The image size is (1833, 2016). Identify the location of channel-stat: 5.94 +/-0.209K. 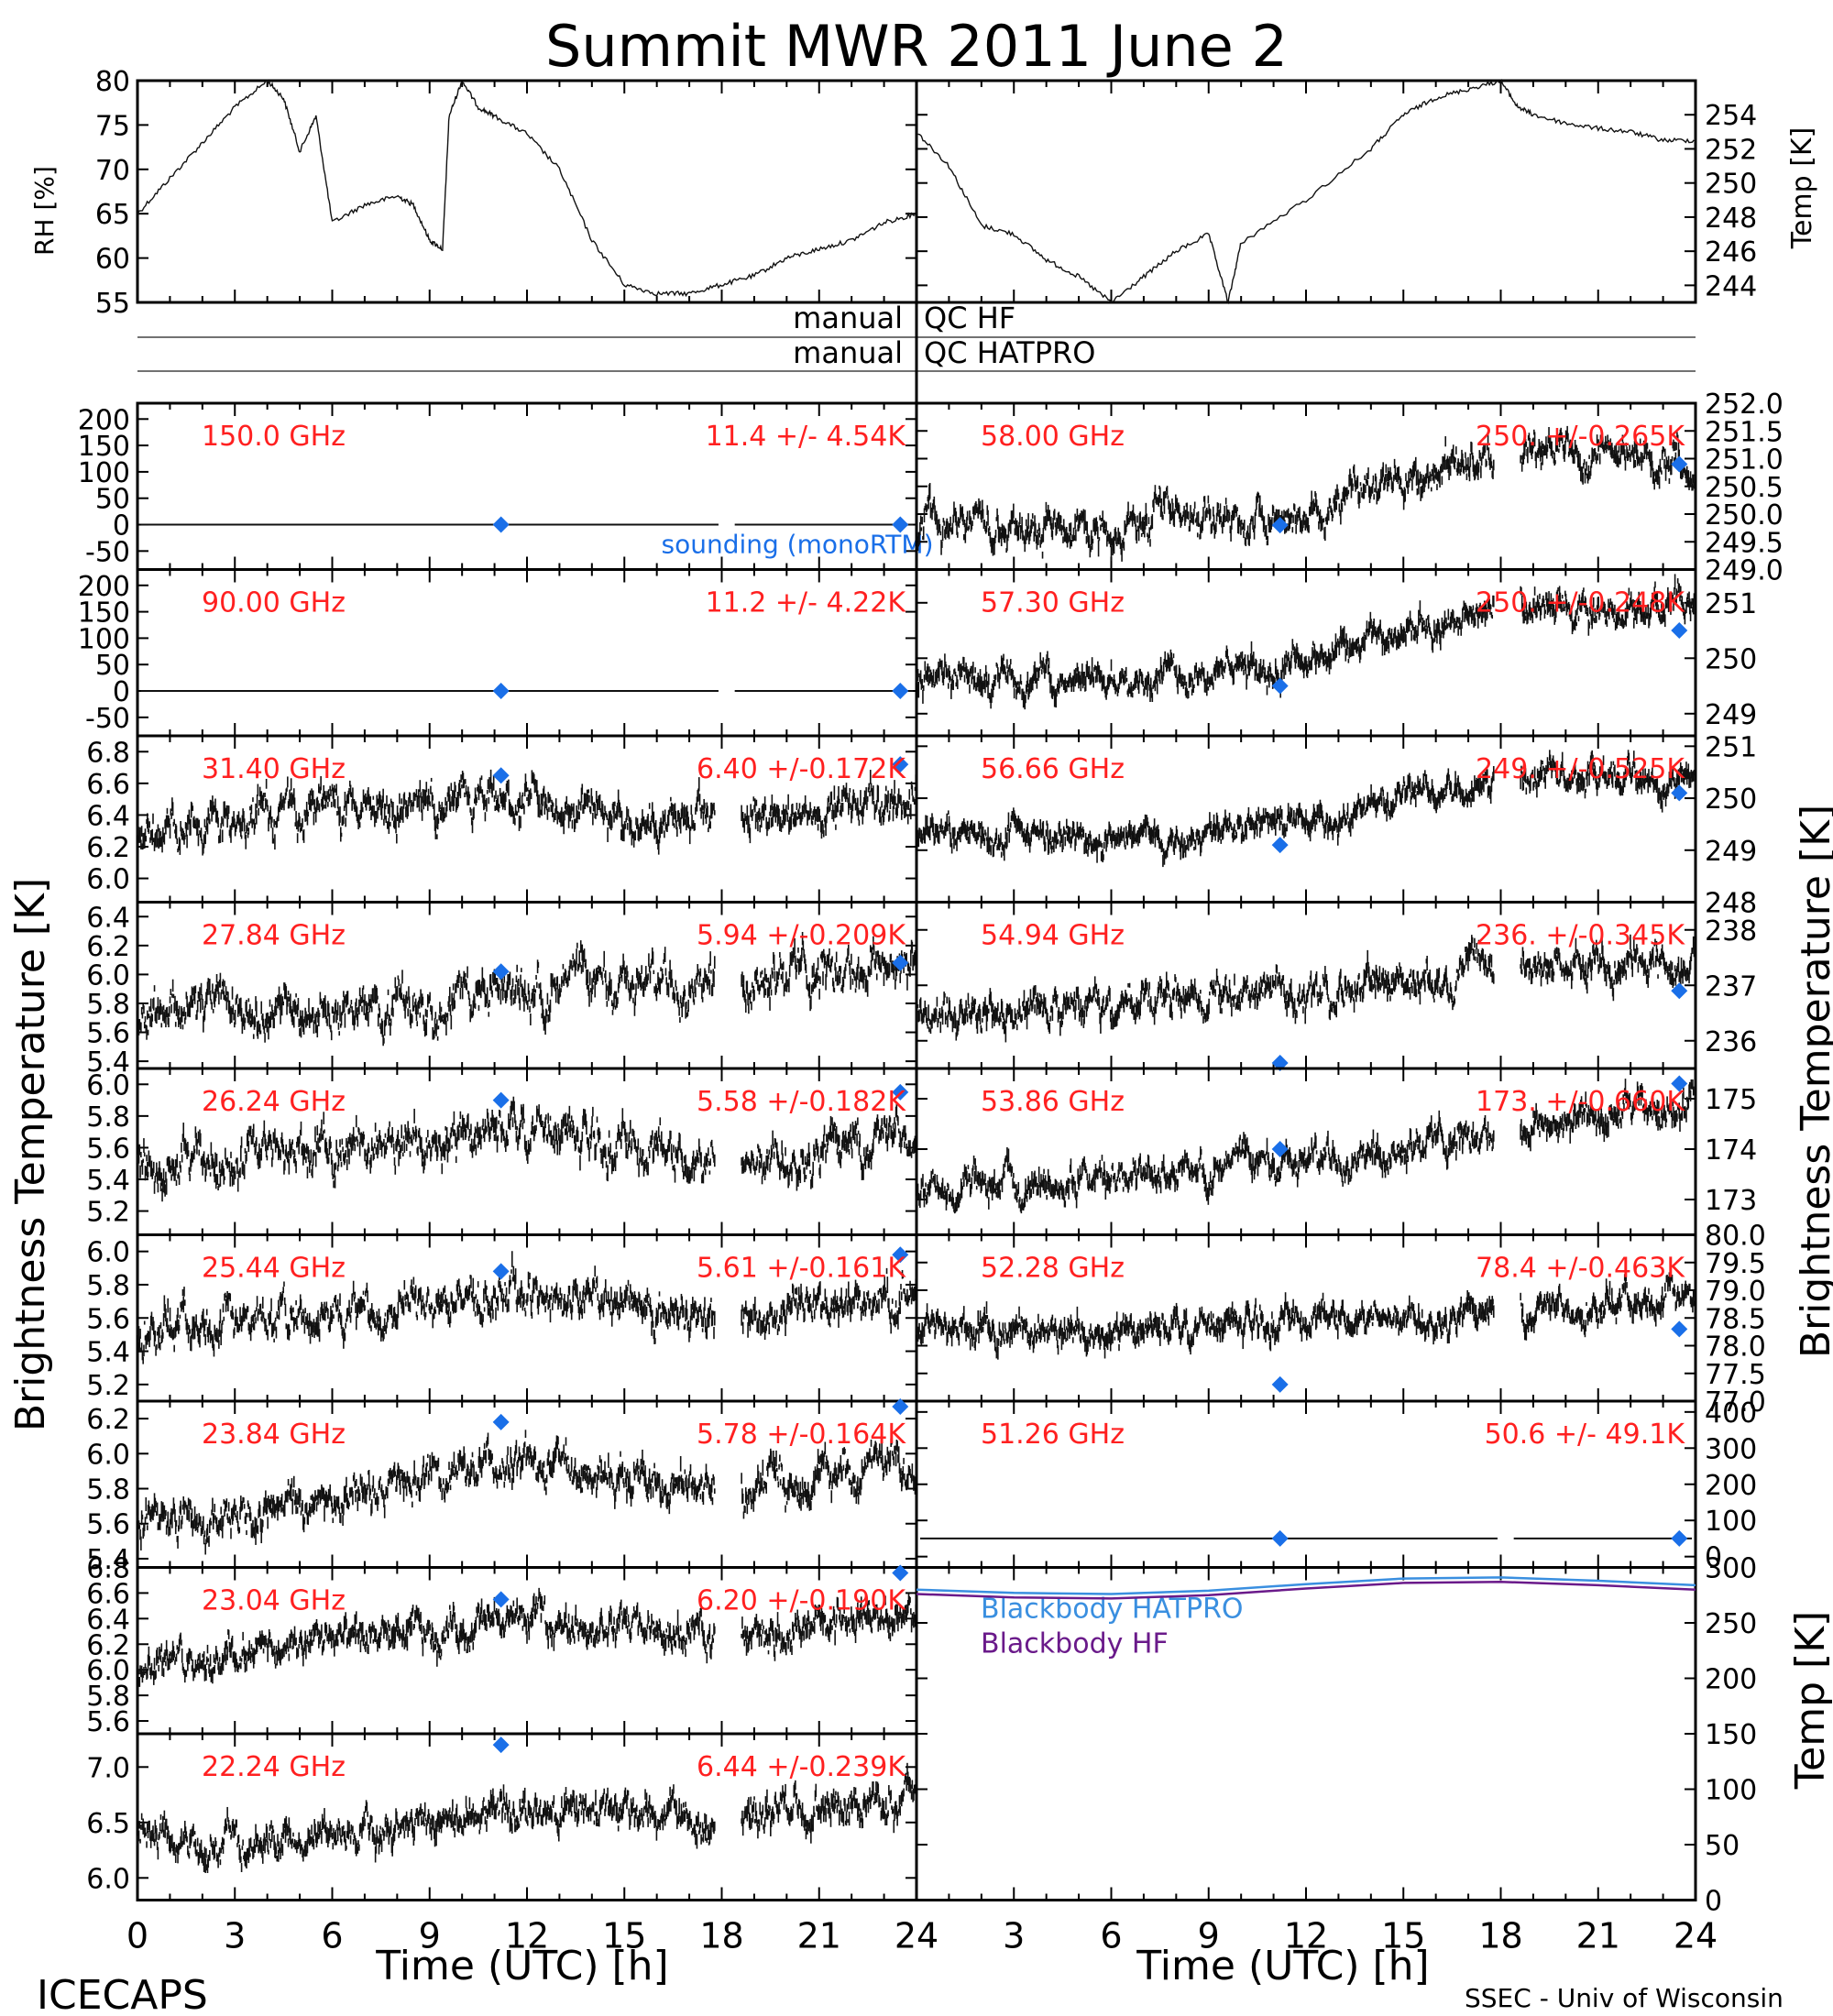
(801, 936).